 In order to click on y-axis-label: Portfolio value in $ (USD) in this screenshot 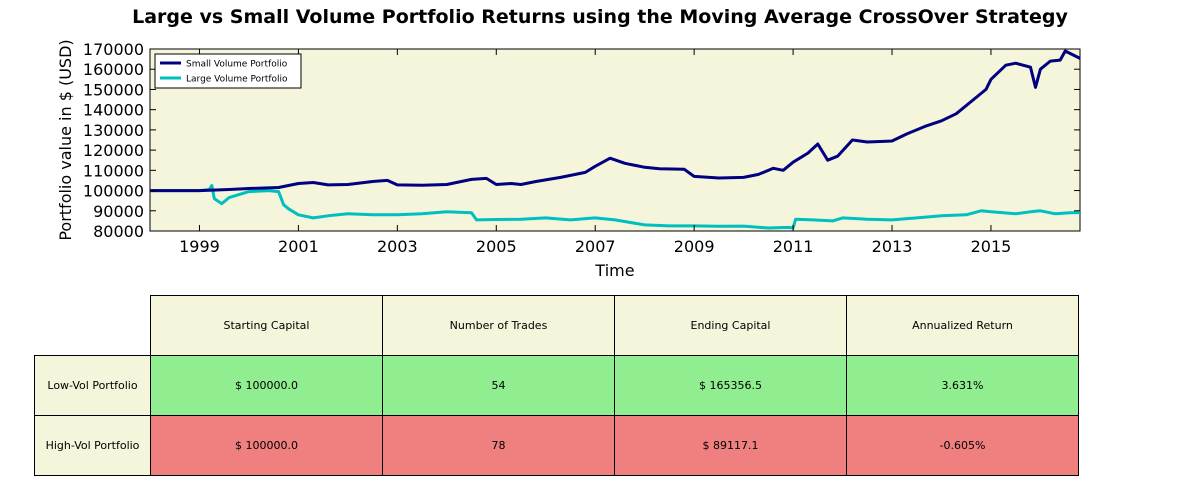, I will do `click(65, 139)`.